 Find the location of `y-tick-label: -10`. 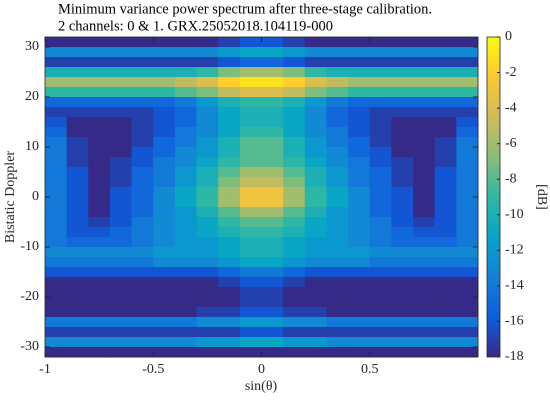

y-tick-label: -10 is located at coordinates (29, 246).